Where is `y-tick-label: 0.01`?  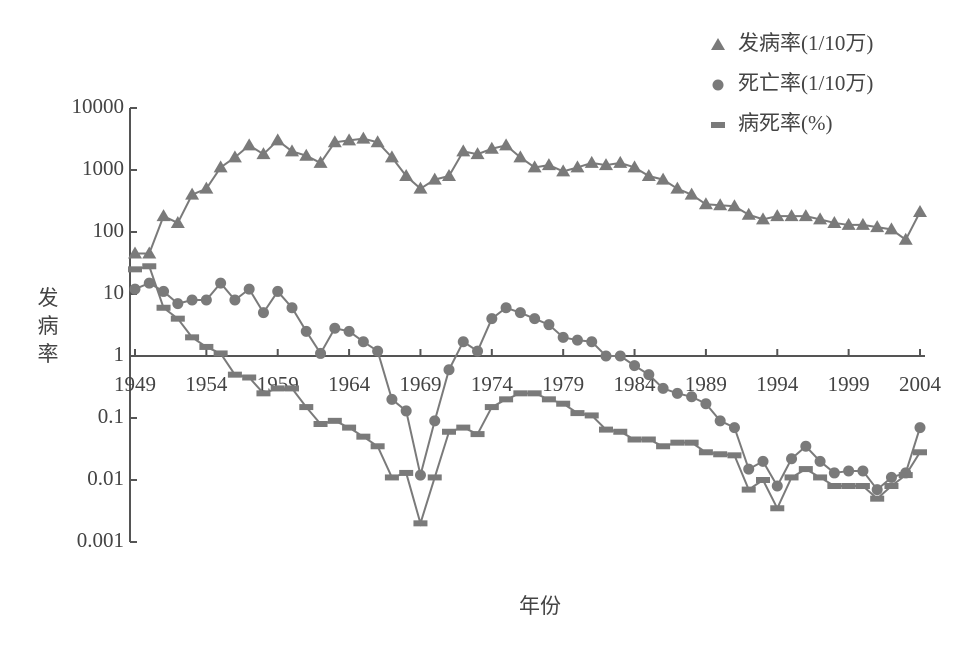
y-tick-label: 0.01 is located at coordinates (105, 478).